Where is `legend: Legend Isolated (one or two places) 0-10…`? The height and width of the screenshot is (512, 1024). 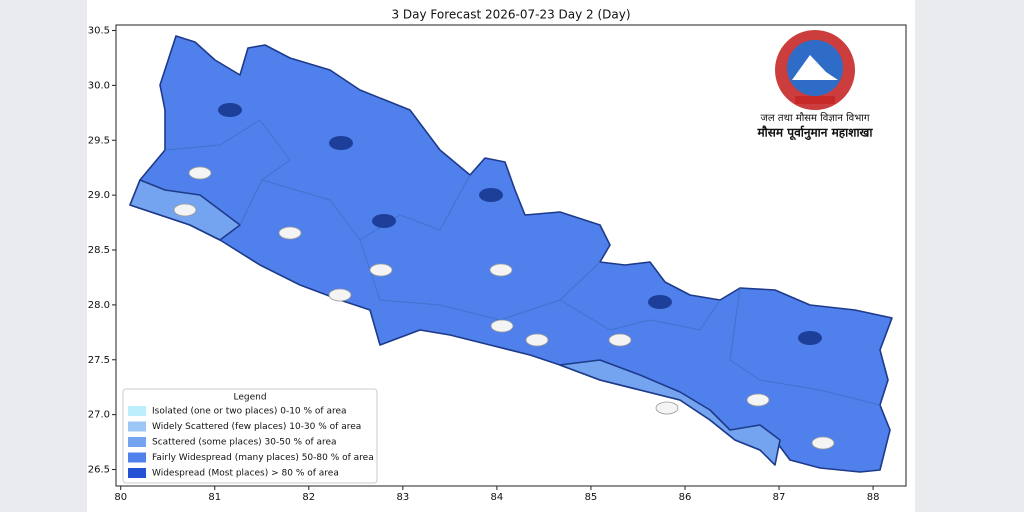
legend: Legend Isolated (one or two places) 0-10… is located at coordinates (250, 436).